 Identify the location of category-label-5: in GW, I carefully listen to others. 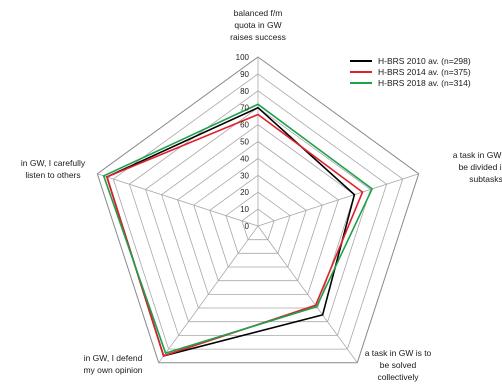
(53, 169).